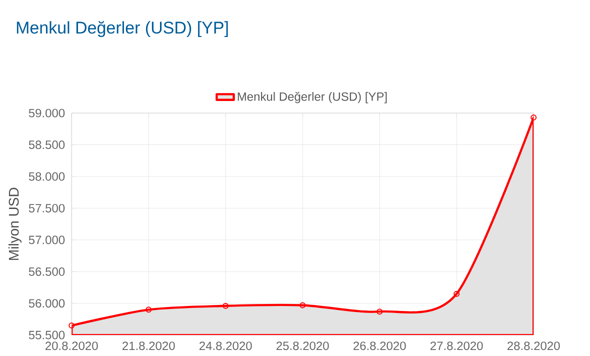 Image resolution: width=590 pixels, height=356 pixels. I want to click on y-tick-label: 58.000, so click(46, 176).